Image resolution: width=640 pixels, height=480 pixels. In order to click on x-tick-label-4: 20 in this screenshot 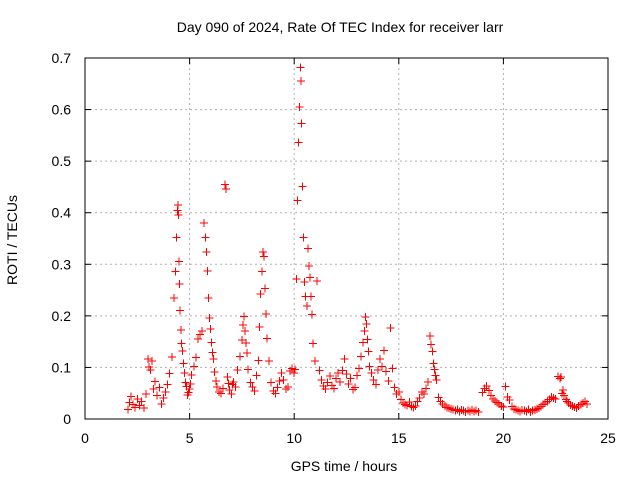, I will do `click(504, 438)`.